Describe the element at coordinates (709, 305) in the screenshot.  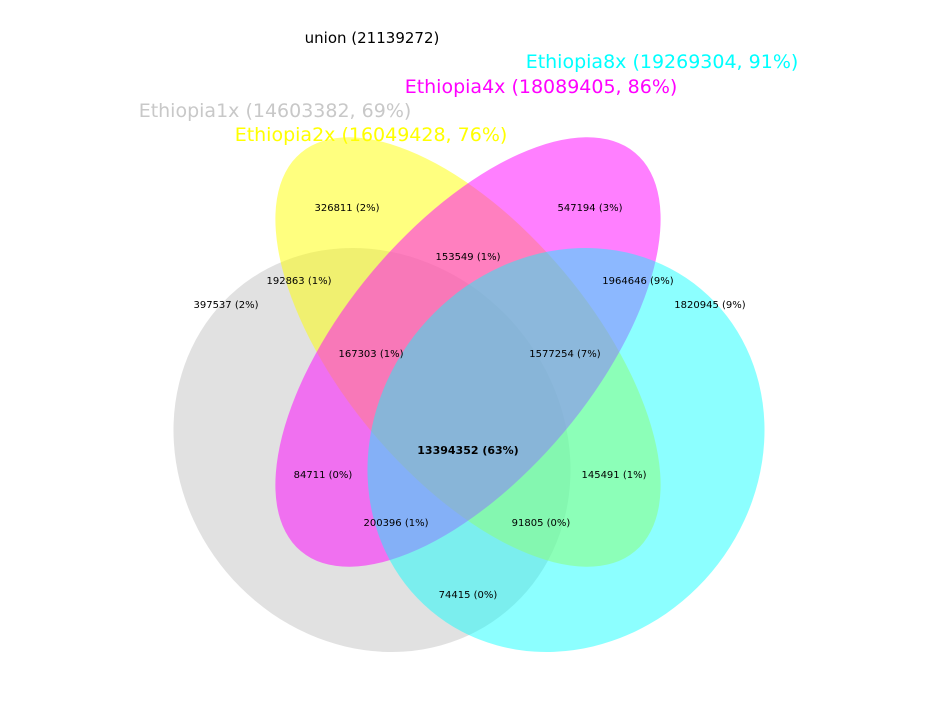
I see `region-label-only-8x: 1820945 (9%)` at that location.